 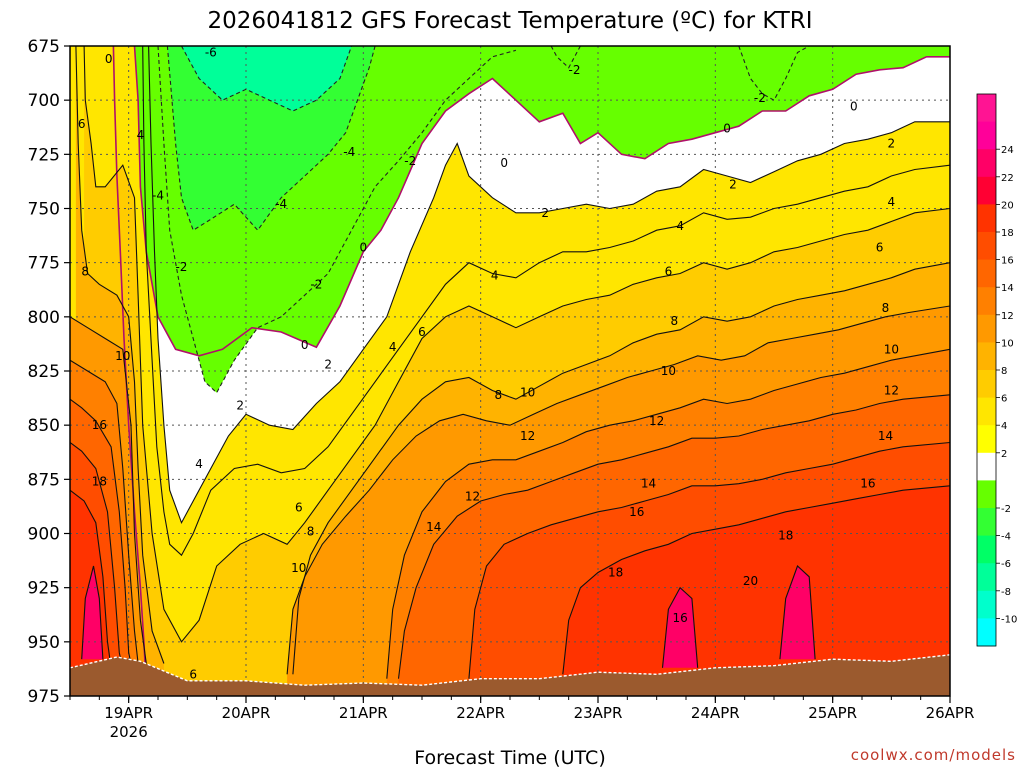 I want to click on colorbar-tick-label: -6, so click(x=1006, y=564).